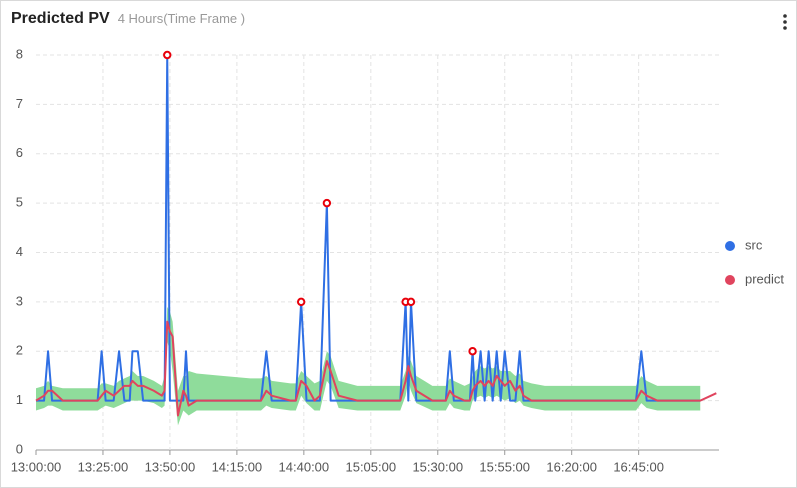  I want to click on menu-icon, so click(785, 22).